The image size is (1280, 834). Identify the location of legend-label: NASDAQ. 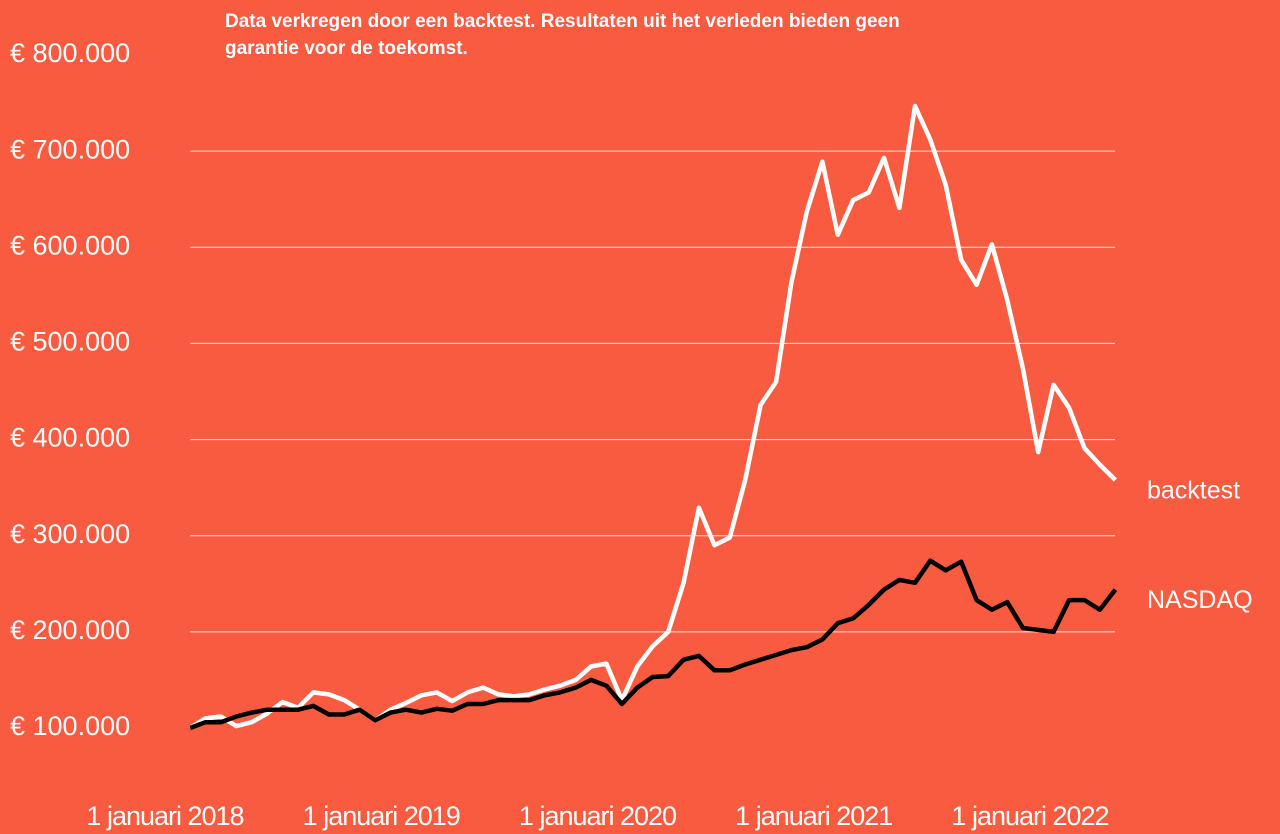
(1200, 600).